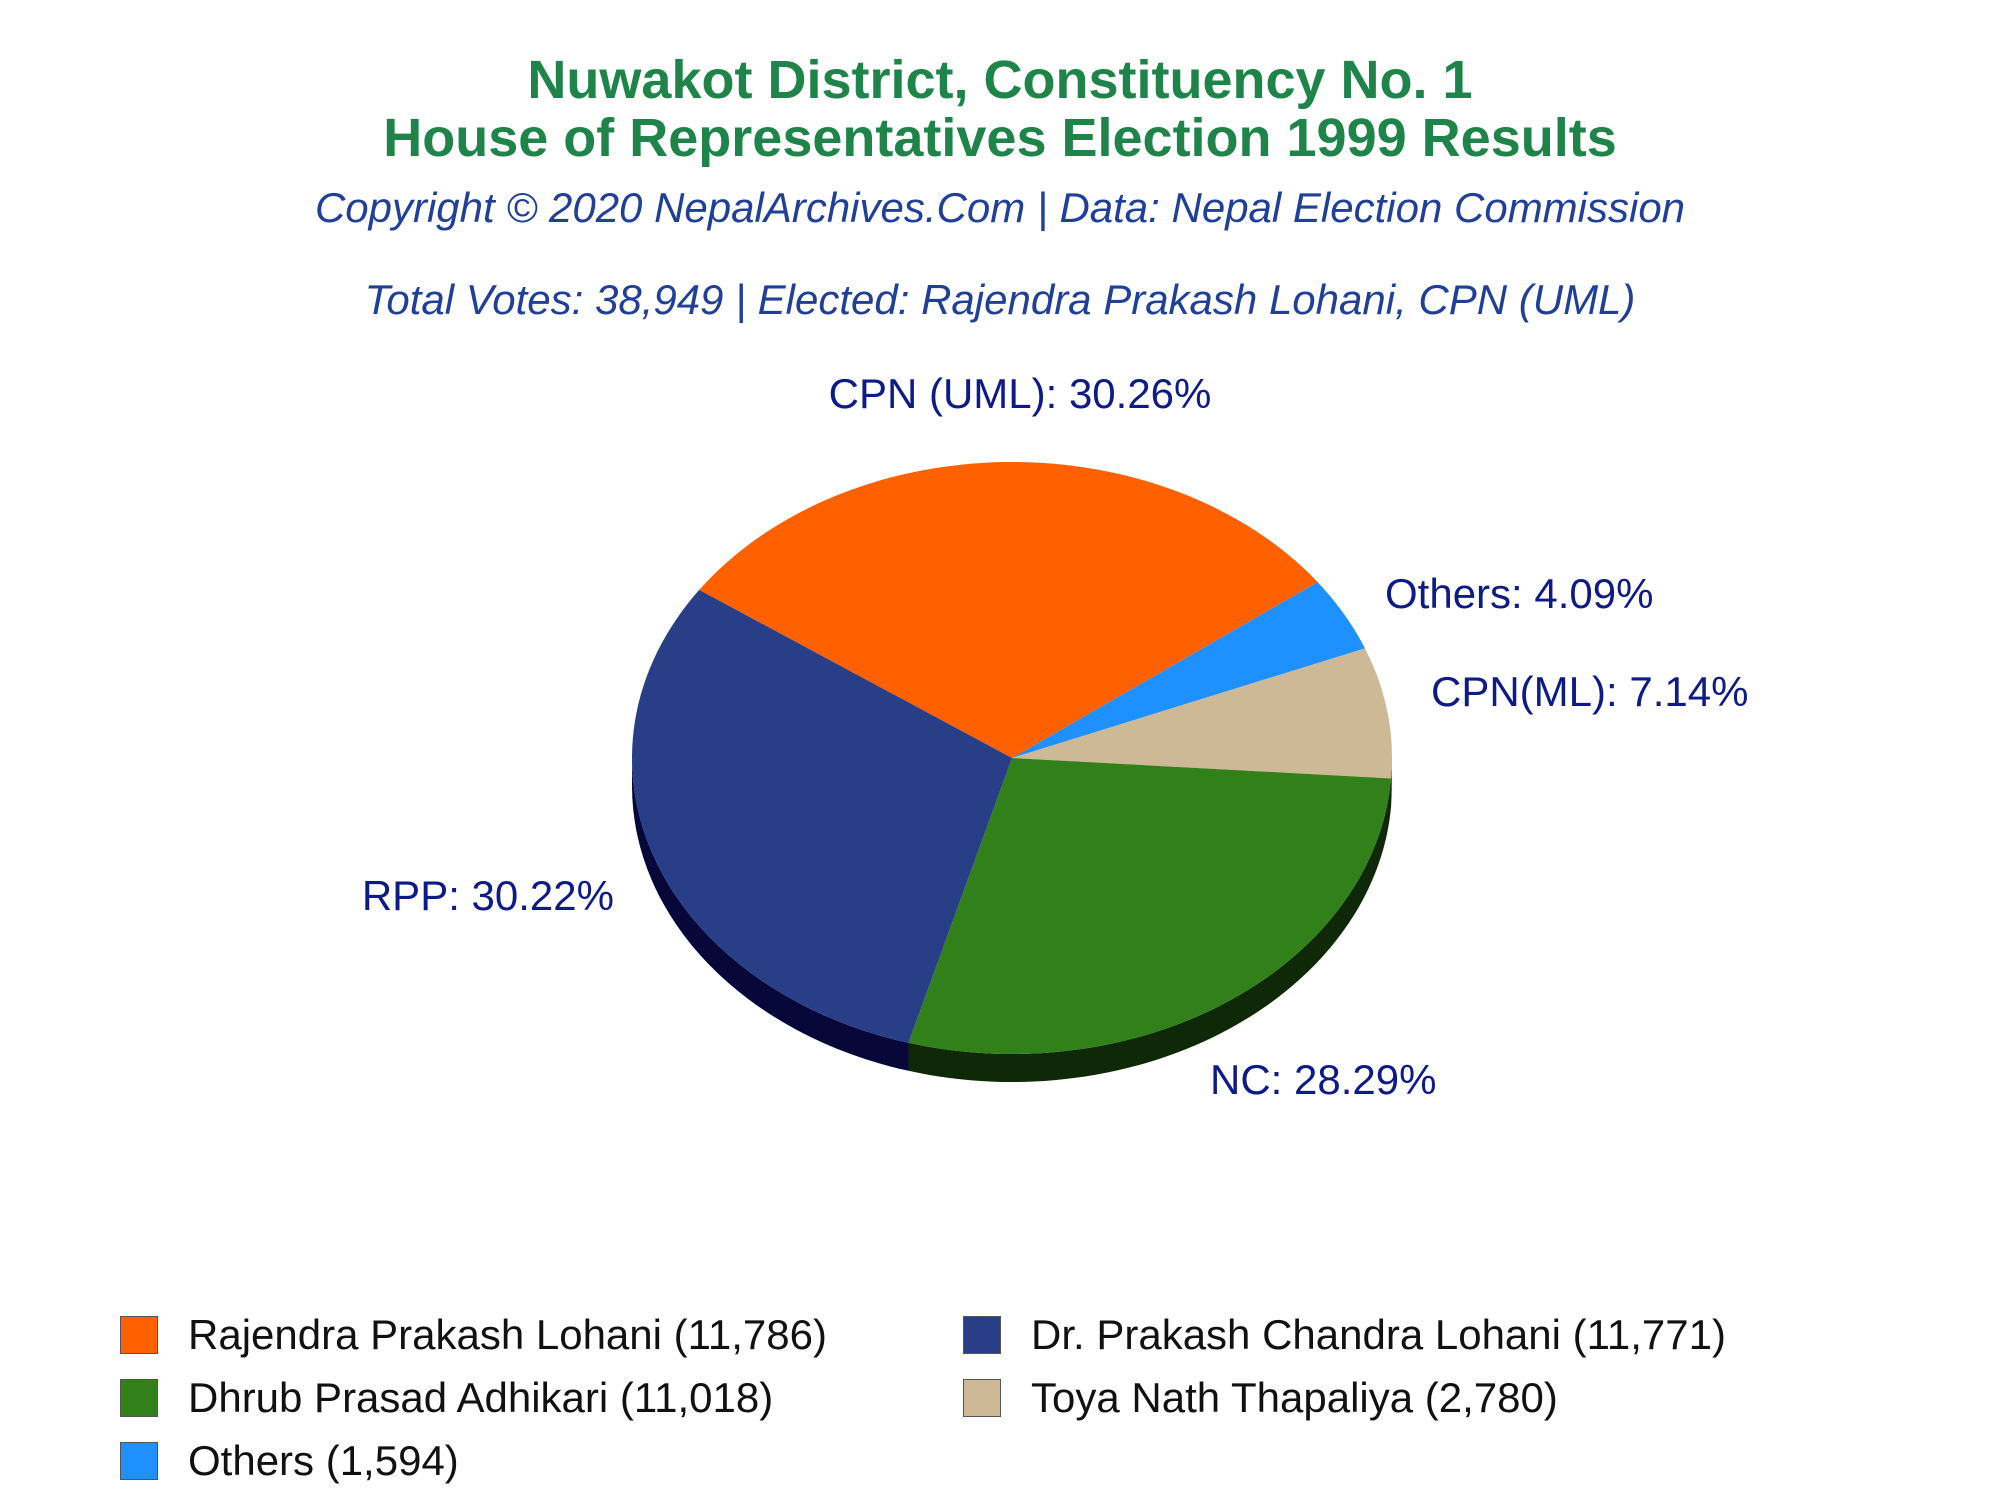 Image resolution: width=2000 pixels, height=1500 pixels. I want to click on pie-top-layer, so click(1012, 758).